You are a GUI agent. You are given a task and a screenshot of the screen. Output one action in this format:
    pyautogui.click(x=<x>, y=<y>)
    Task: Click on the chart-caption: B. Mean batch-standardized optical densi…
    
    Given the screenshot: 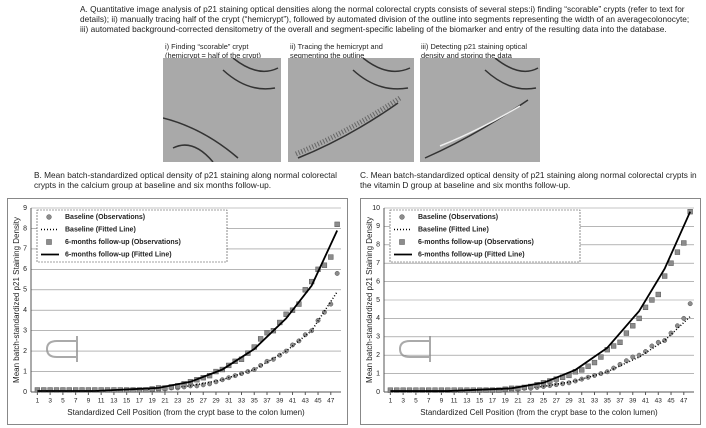 What is the action you would take?
    pyautogui.click(x=186, y=180)
    